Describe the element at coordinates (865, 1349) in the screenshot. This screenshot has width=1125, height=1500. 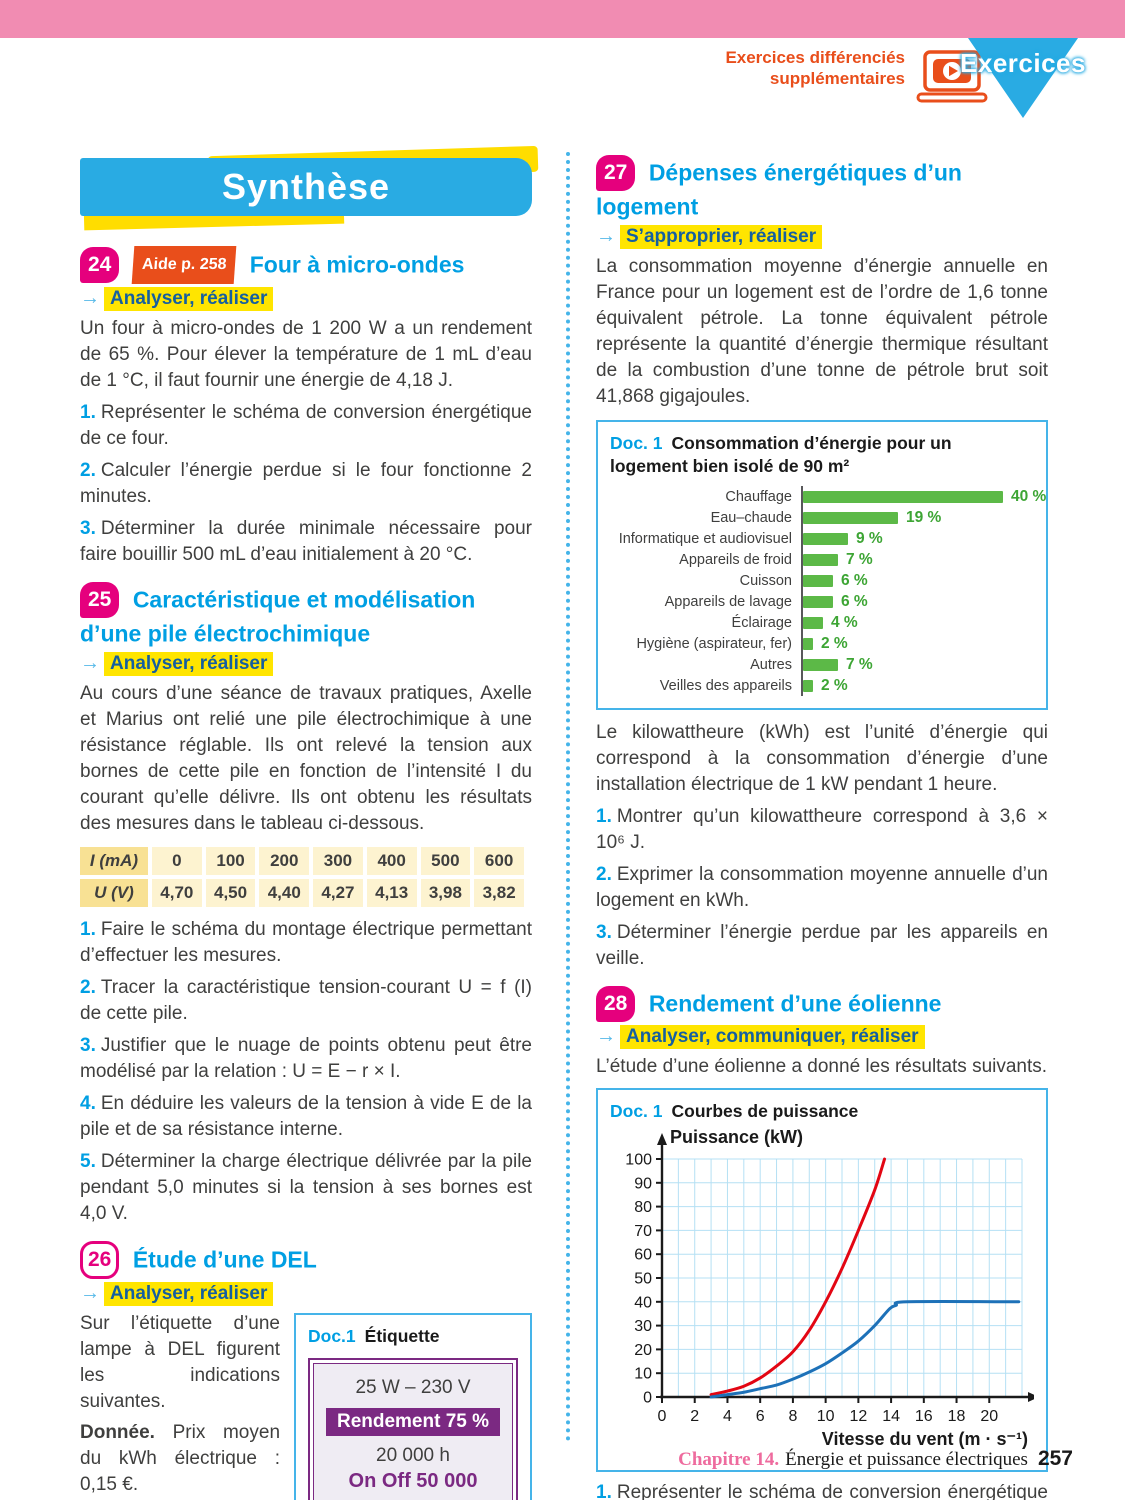
I see `curve-courbe bleue` at that location.